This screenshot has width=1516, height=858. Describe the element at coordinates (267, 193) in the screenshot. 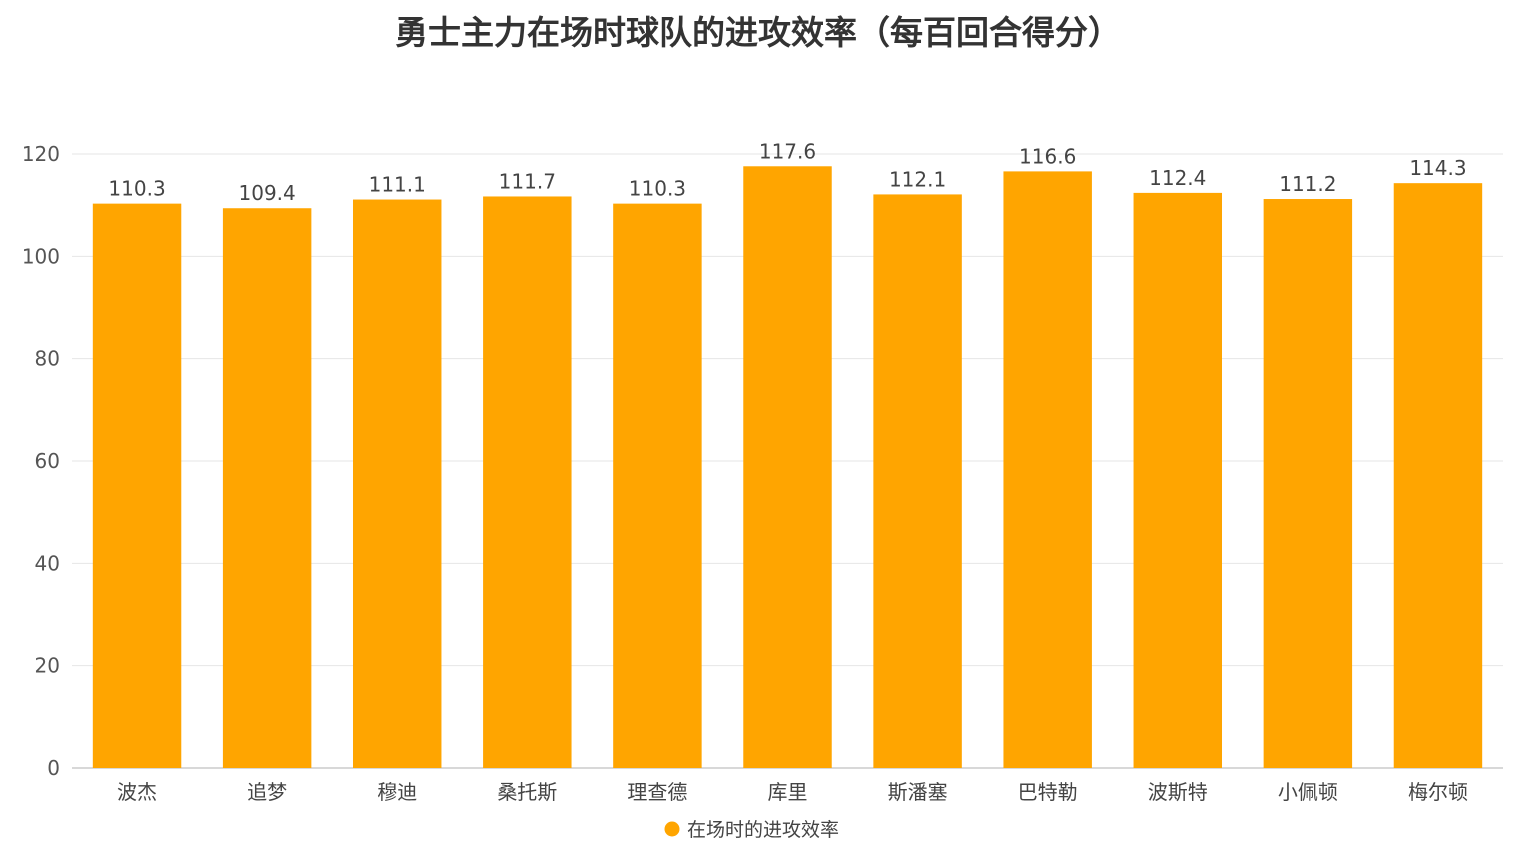

I see `data-label: 109.4` at that location.